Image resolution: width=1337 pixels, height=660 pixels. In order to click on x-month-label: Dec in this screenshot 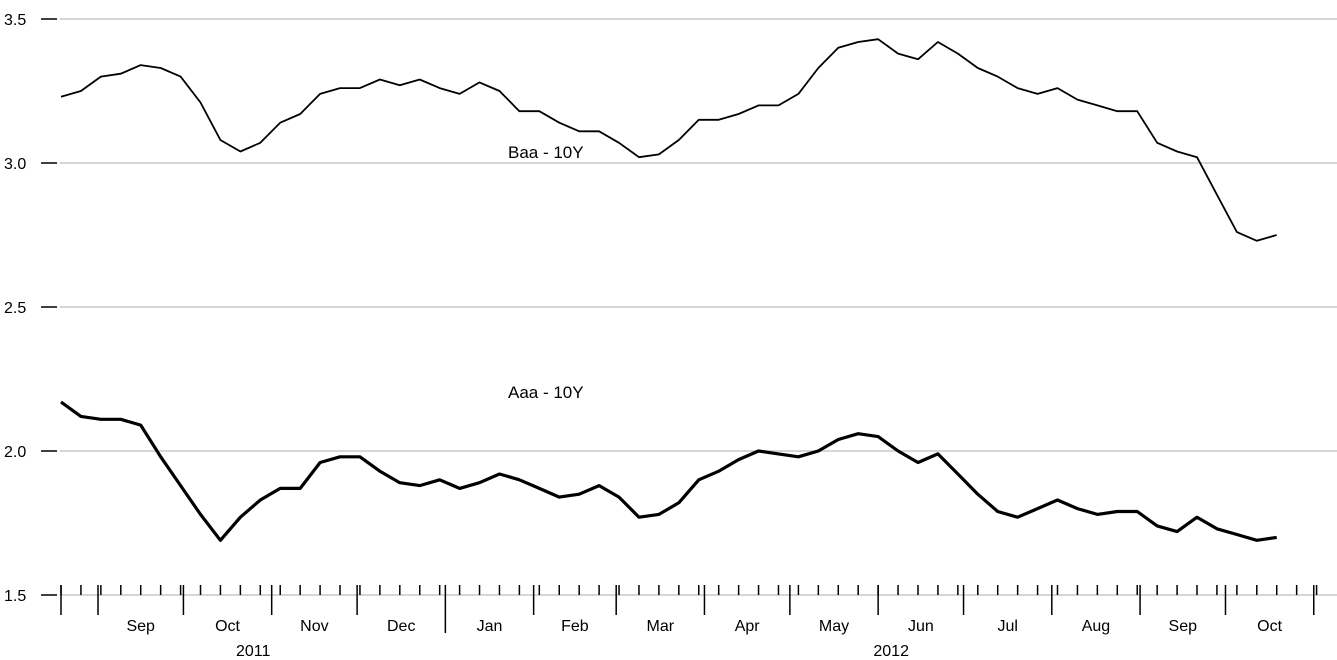, I will do `click(401, 626)`.